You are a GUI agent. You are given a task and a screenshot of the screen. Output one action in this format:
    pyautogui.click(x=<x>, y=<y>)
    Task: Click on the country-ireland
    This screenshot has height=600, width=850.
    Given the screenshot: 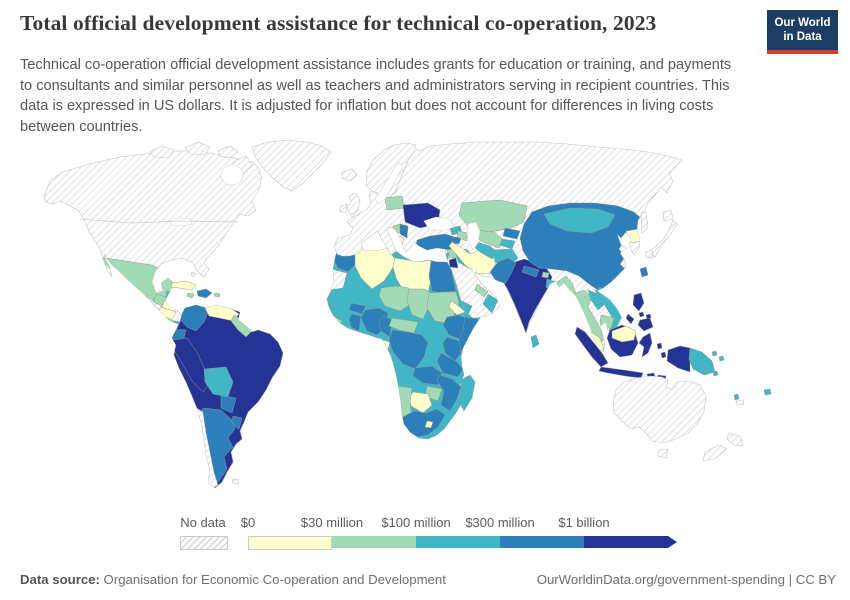 What is the action you would take?
    pyautogui.click(x=343, y=208)
    